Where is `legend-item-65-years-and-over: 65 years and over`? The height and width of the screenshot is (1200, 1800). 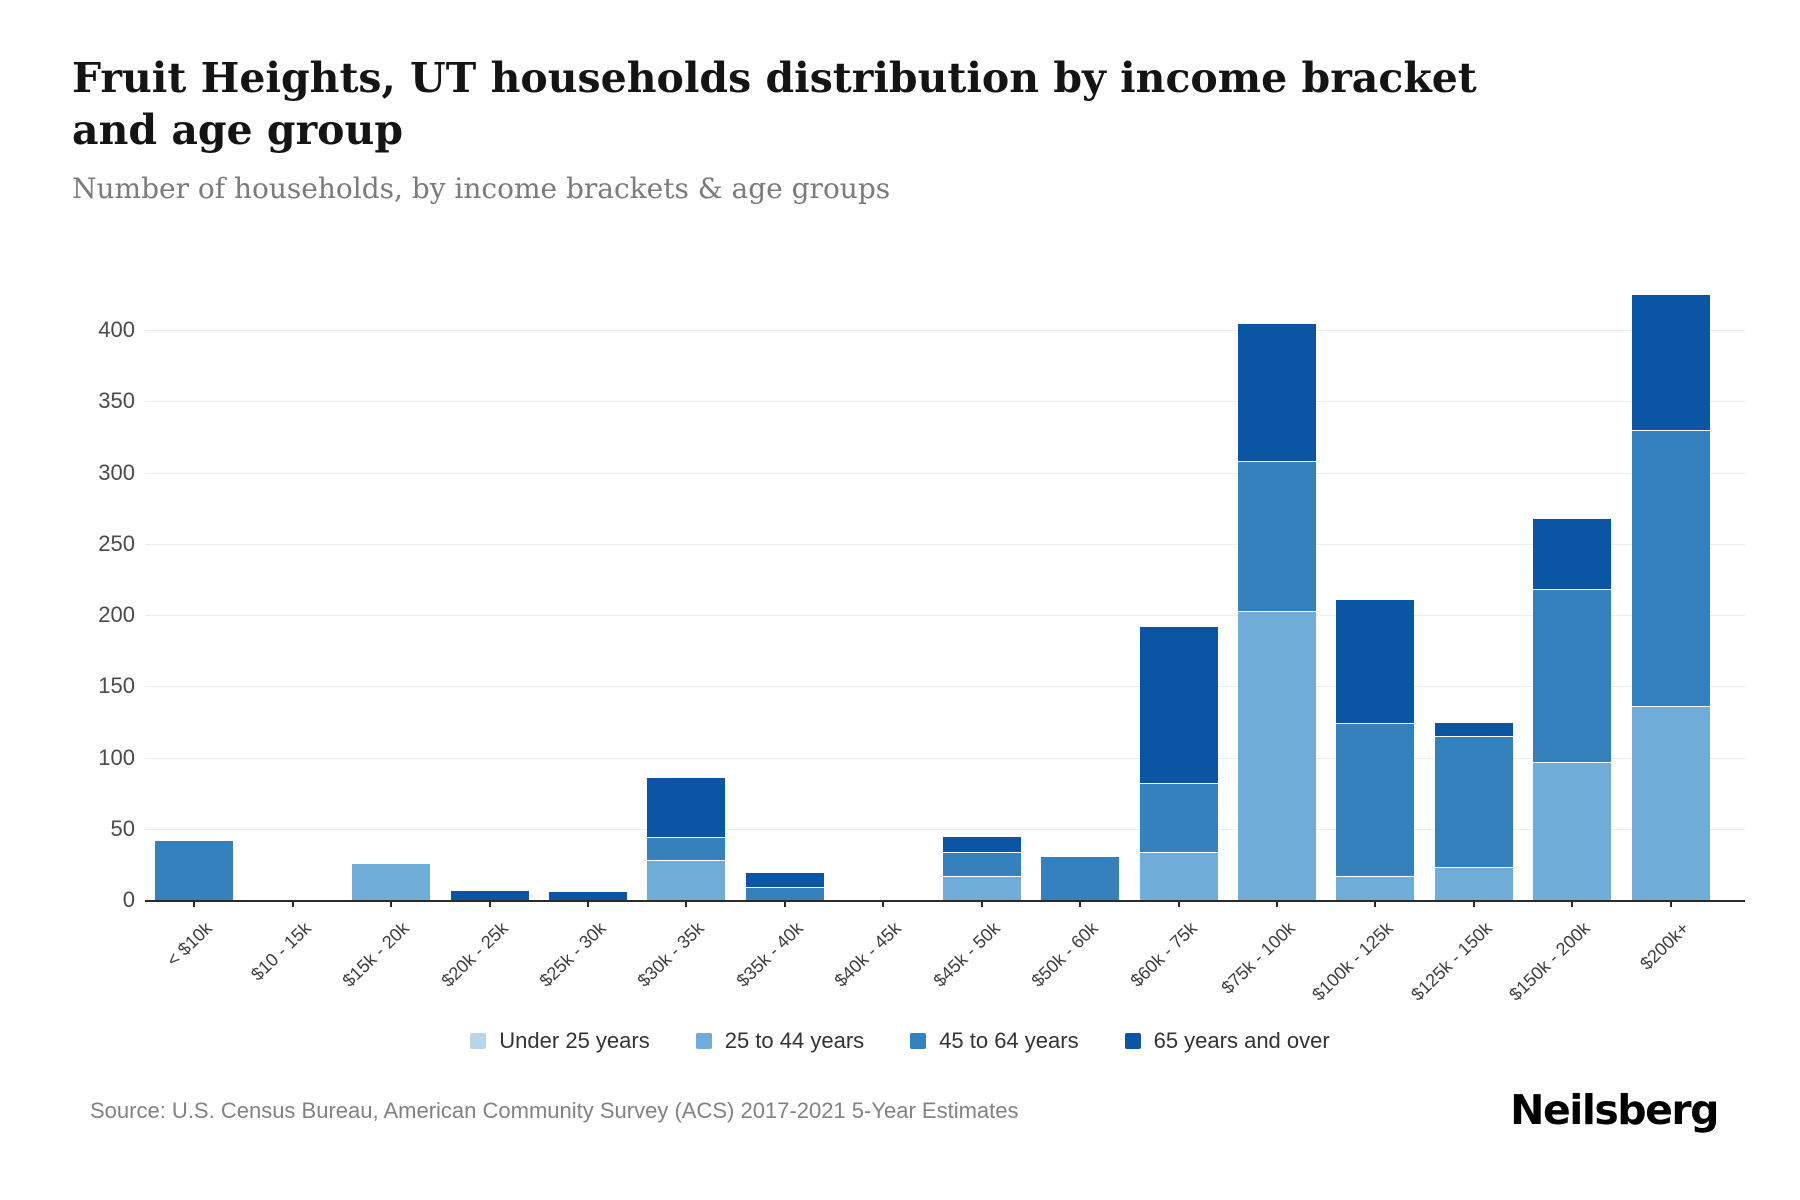
legend-item-65-years-and-over: 65 years and over is located at coordinates (1227, 1041).